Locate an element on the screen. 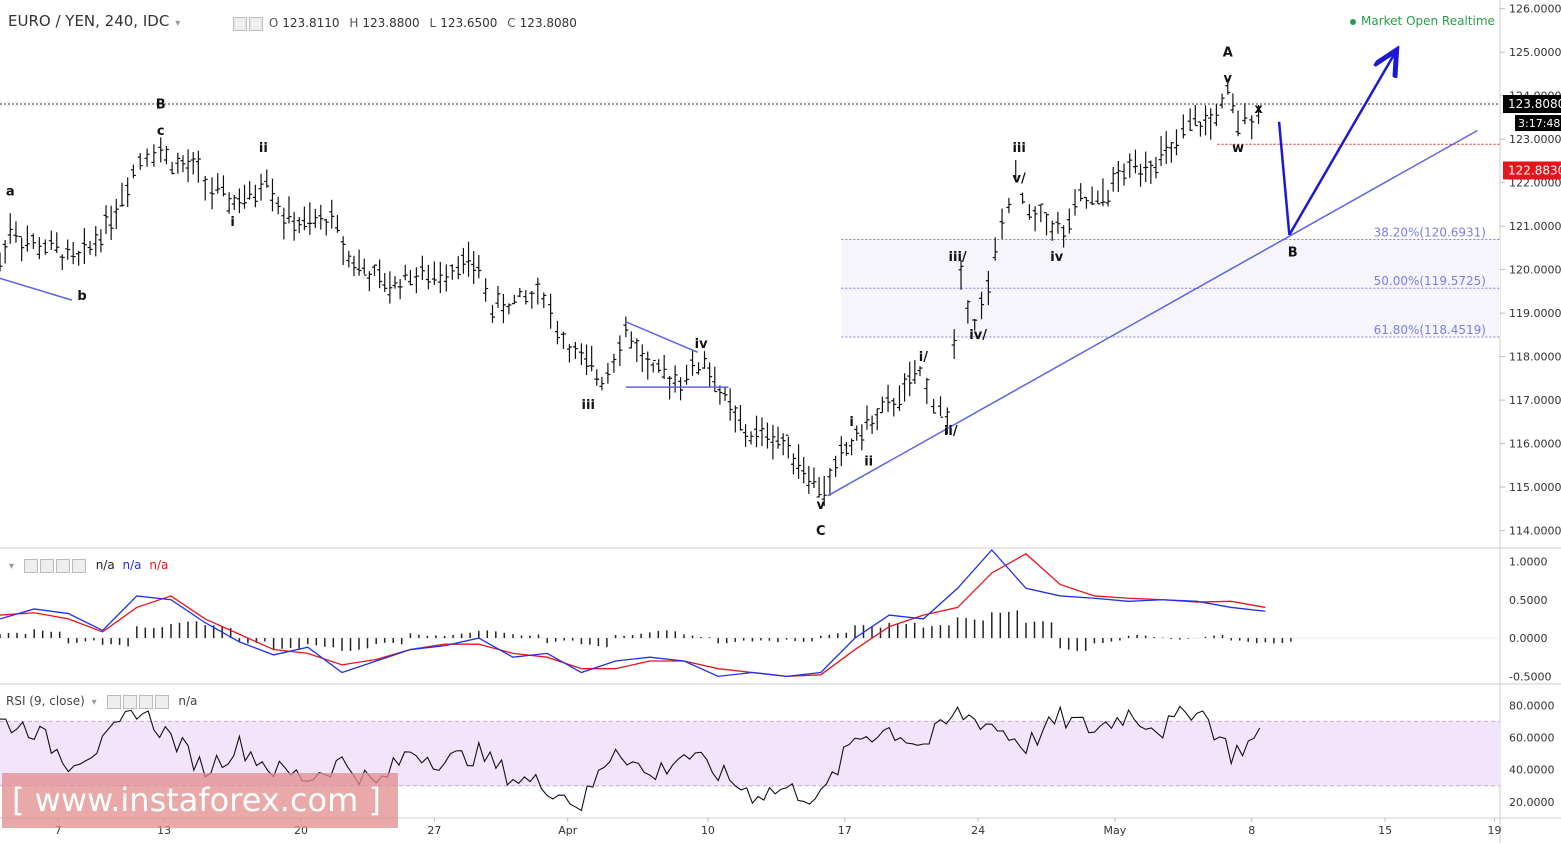  high-label: H is located at coordinates (354, 23).